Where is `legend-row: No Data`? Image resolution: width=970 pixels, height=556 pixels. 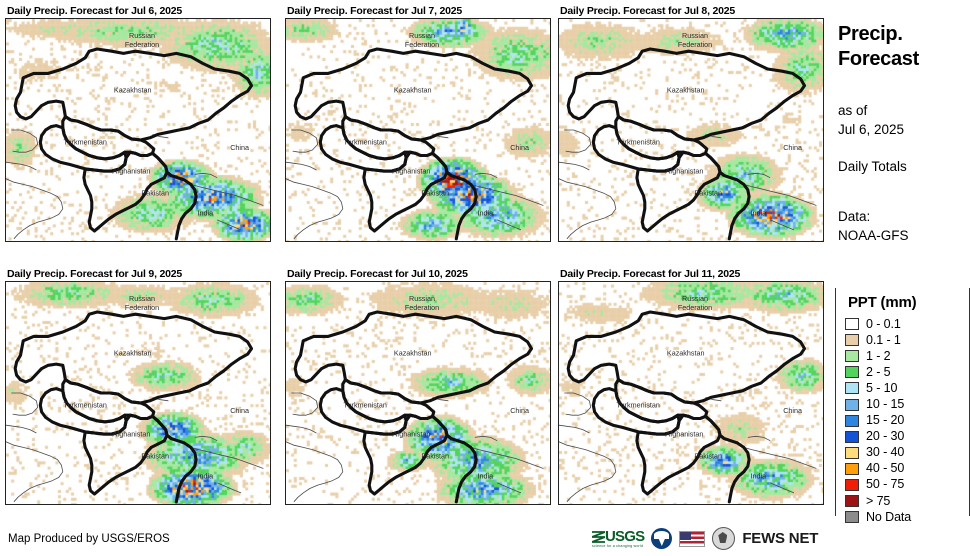 legend-row: No Data is located at coordinates (907, 517).